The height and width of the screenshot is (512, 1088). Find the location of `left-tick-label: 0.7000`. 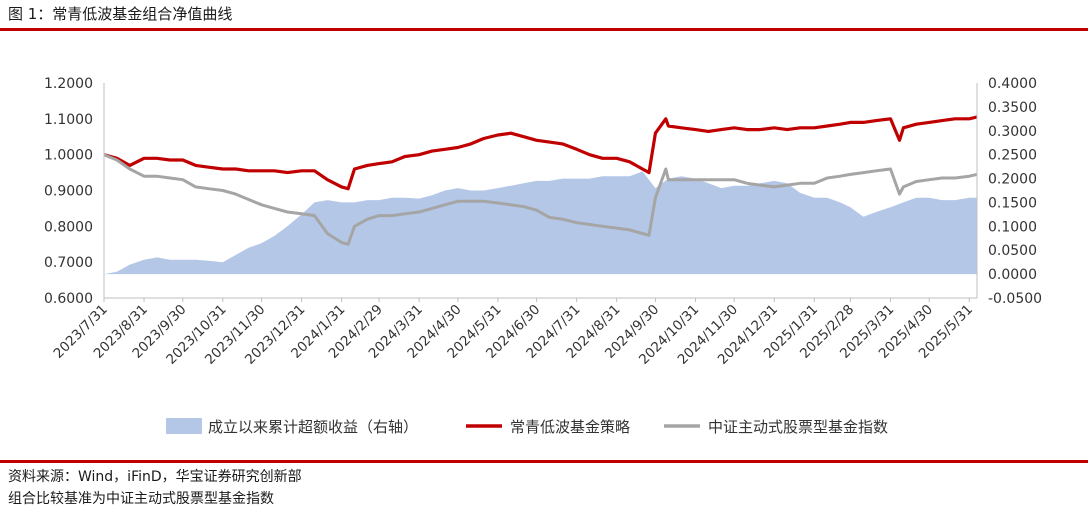

left-tick-label: 0.7000 is located at coordinates (68, 263).